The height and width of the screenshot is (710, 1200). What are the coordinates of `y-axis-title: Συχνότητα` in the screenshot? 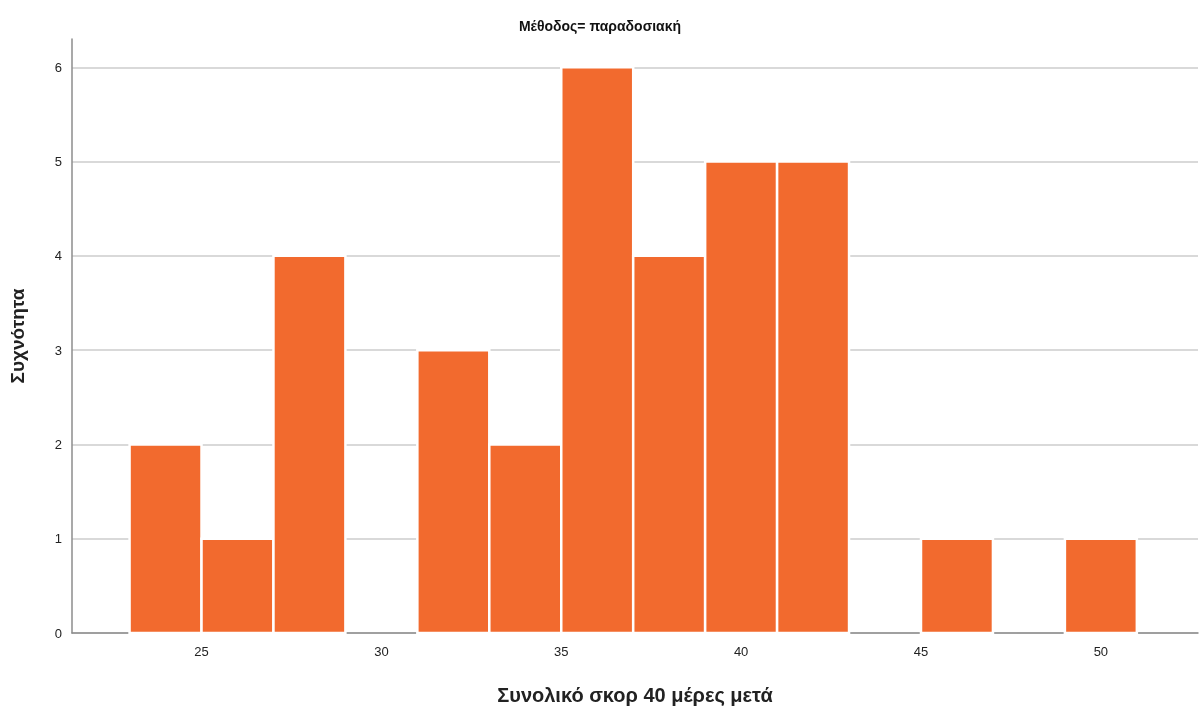 It's located at (17, 336).